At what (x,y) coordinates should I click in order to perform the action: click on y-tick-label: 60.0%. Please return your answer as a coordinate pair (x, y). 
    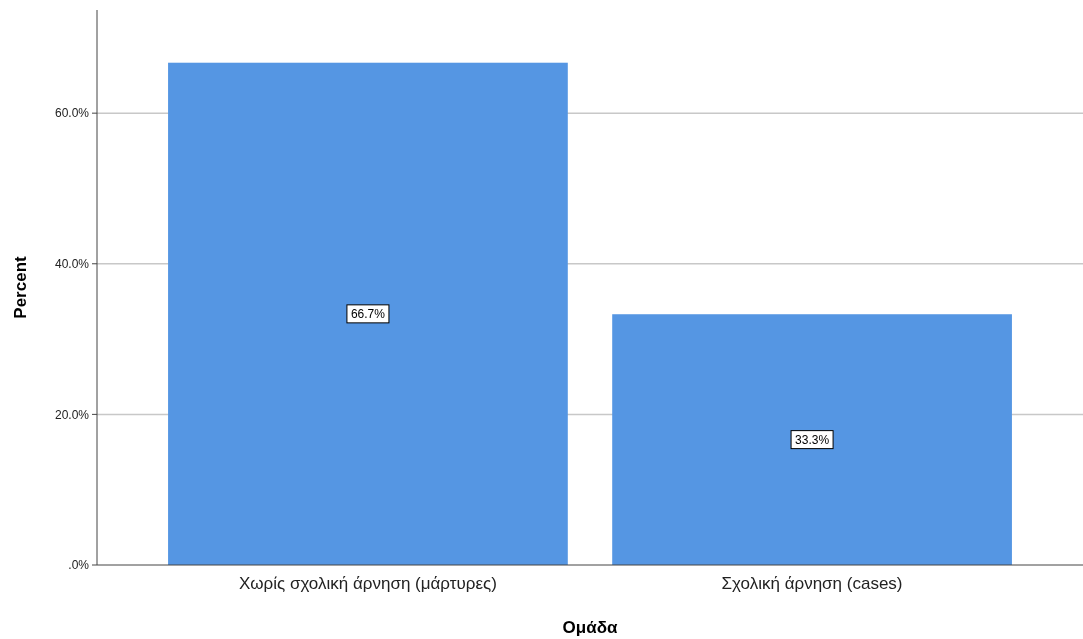
    Looking at the image, I should click on (72, 113).